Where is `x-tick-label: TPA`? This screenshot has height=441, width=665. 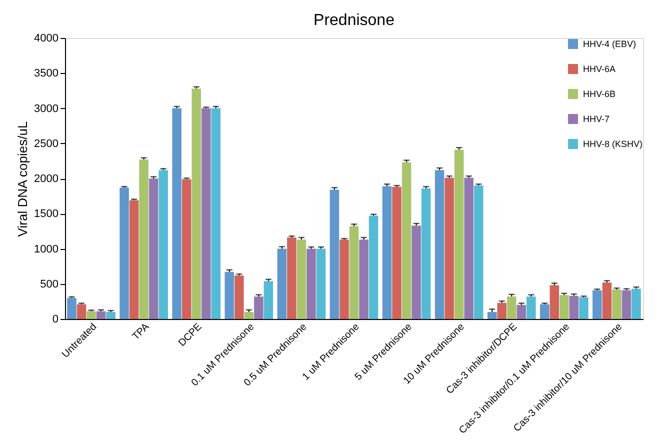
x-tick-label: TPA is located at coordinates (141, 332).